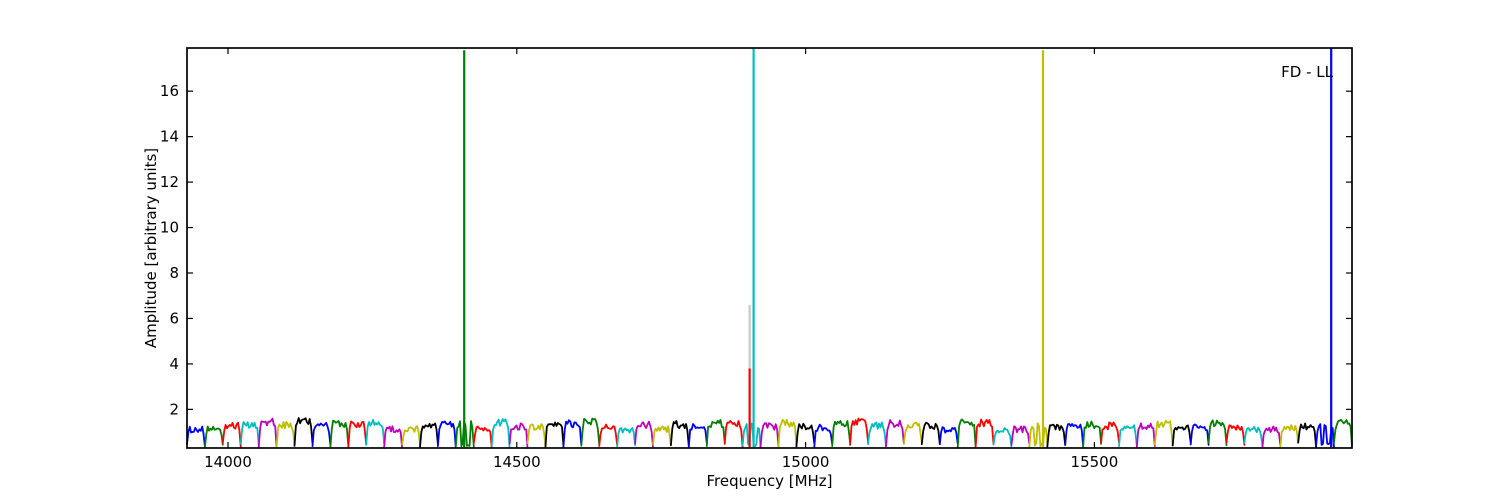  Describe the element at coordinates (174, 318) in the screenshot. I see `y-tick-label: 6` at that location.